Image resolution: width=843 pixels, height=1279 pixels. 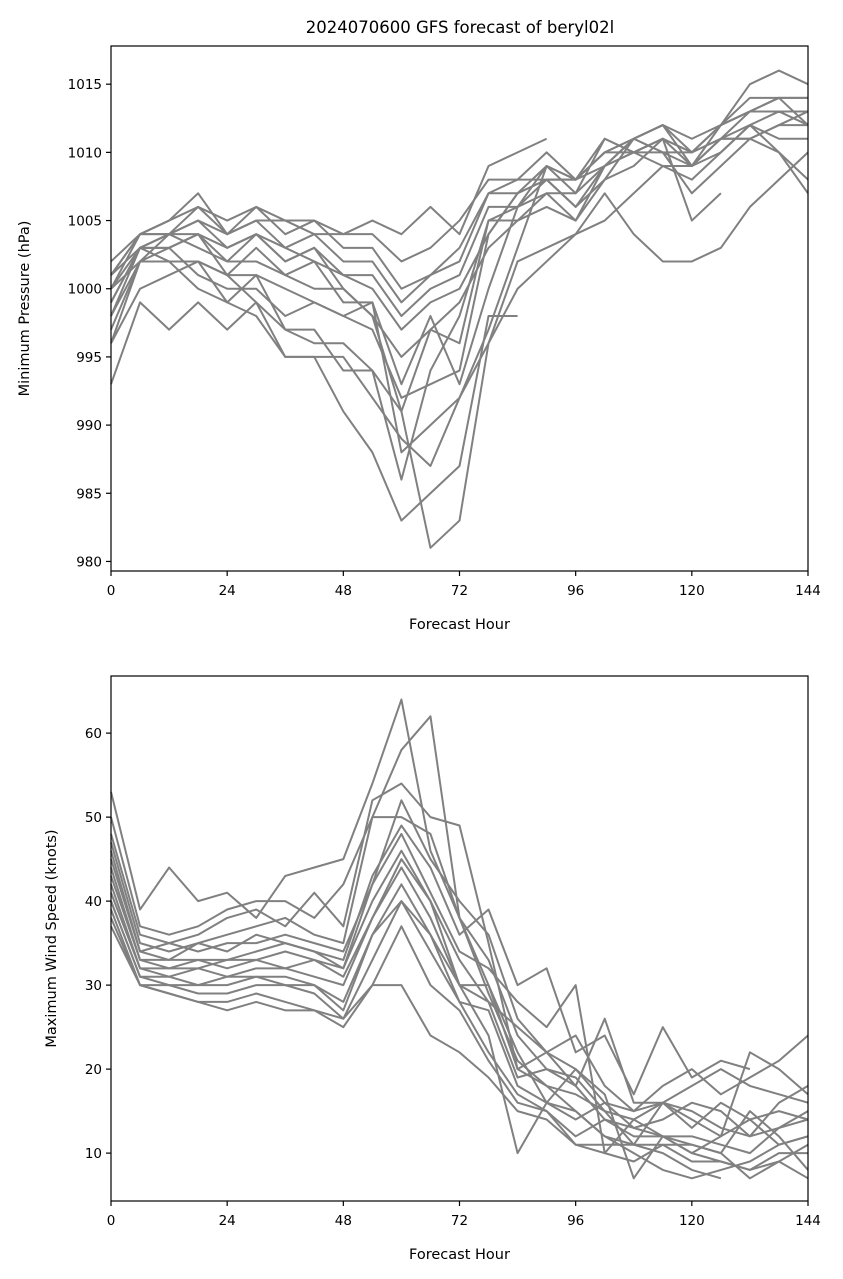 I want to click on wind-y-tick-label-50: 50, so click(x=93, y=818).